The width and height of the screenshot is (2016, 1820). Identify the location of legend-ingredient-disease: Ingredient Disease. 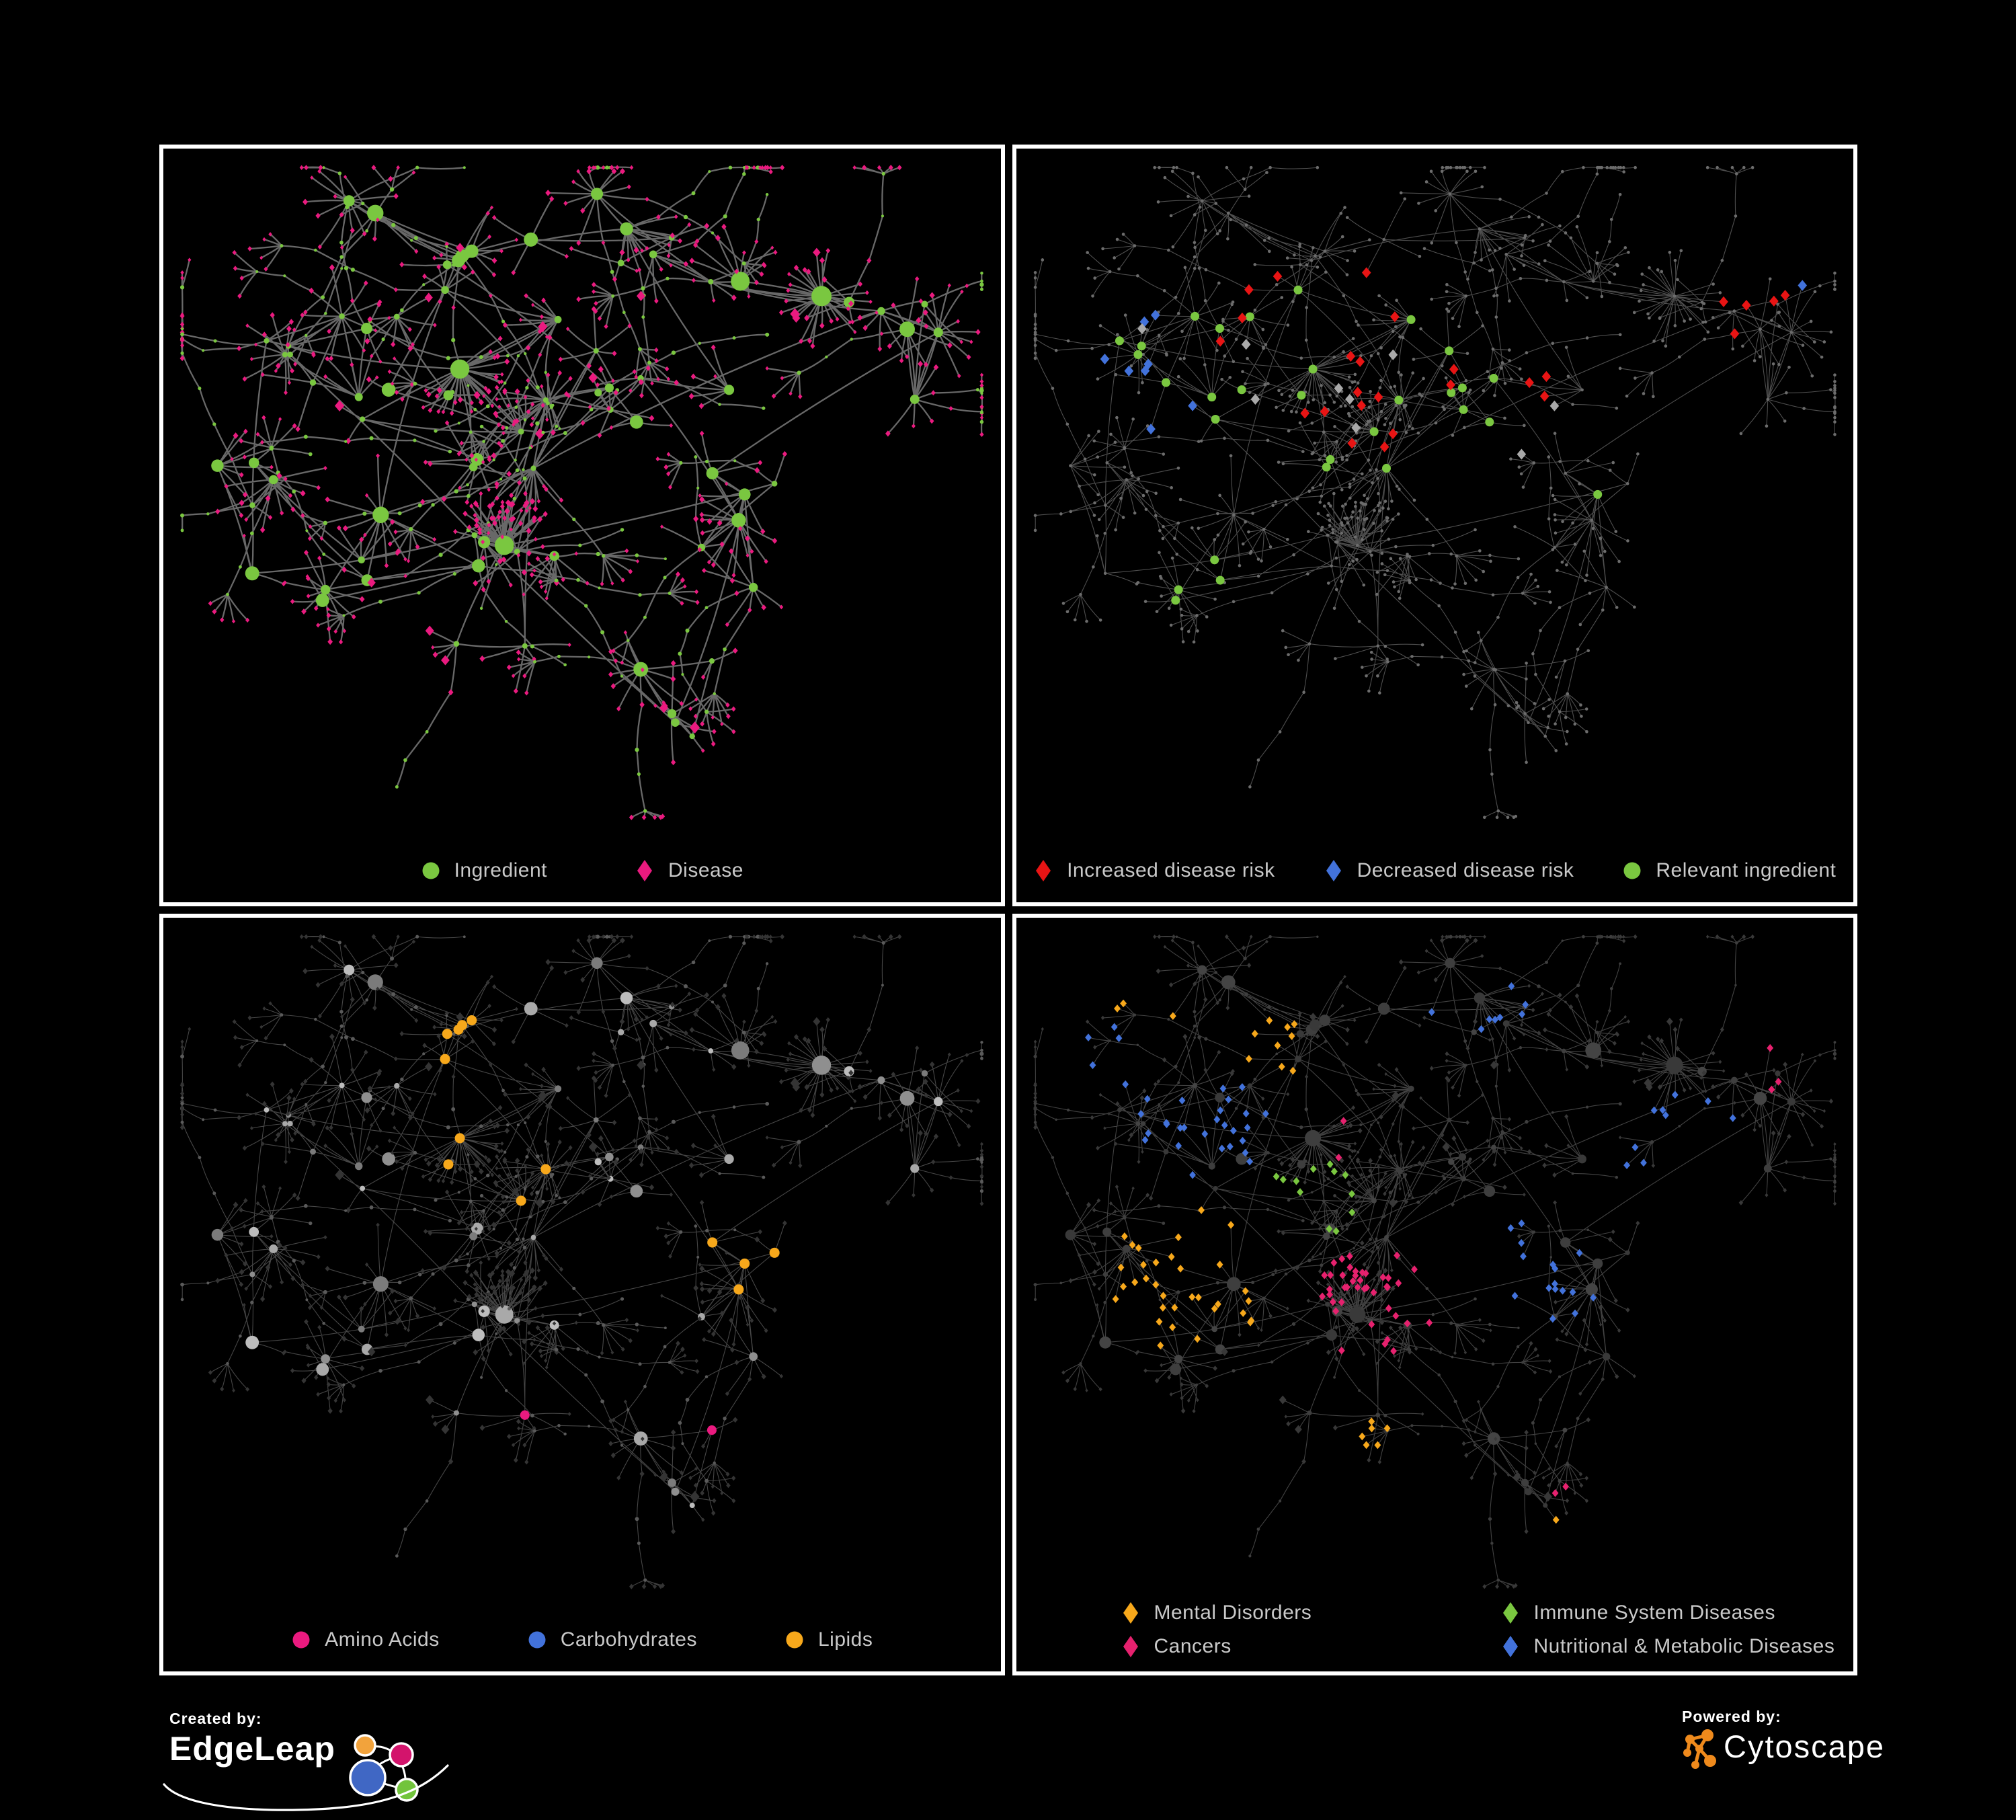
(582, 870).